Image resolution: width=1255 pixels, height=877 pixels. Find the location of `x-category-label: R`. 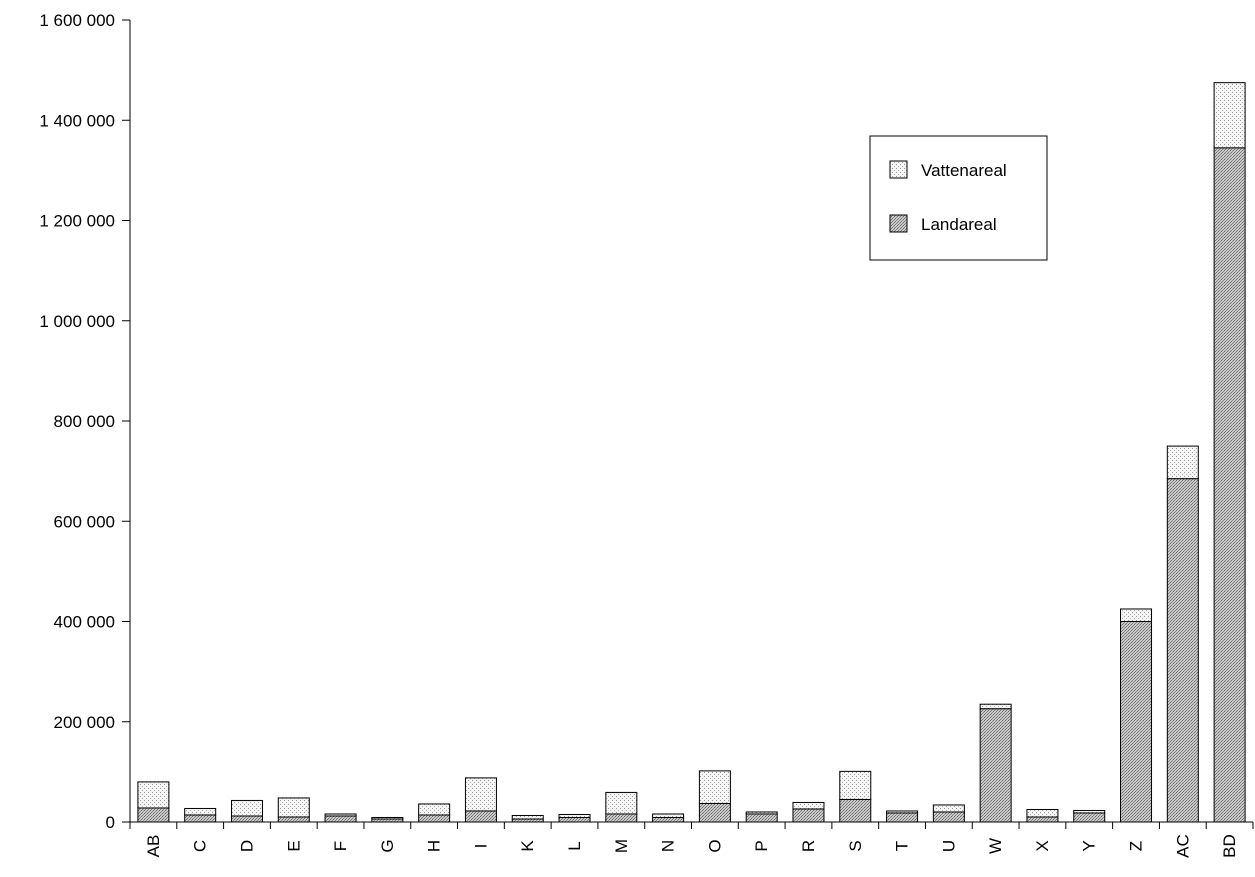

x-category-label: R is located at coordinates (808, 846).